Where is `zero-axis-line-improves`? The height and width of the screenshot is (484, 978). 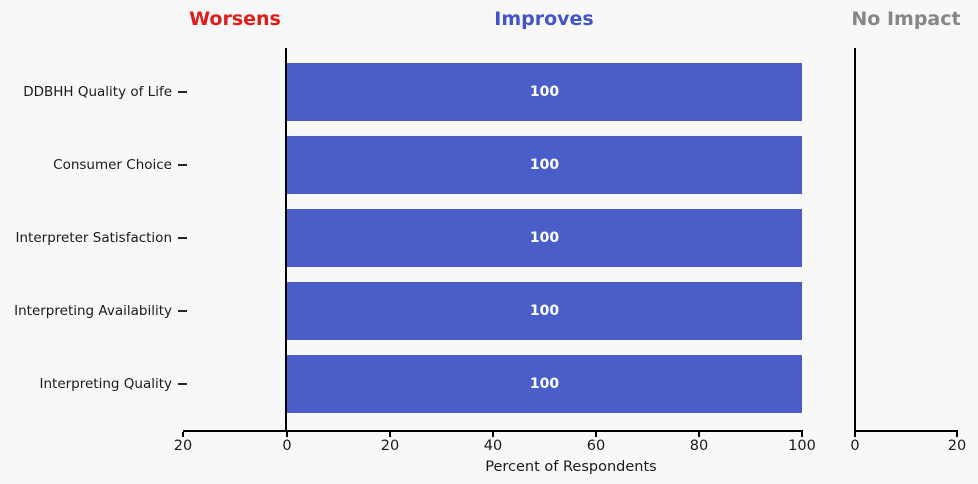 zero-axis-line-improves is located at coordinates (286, 239).